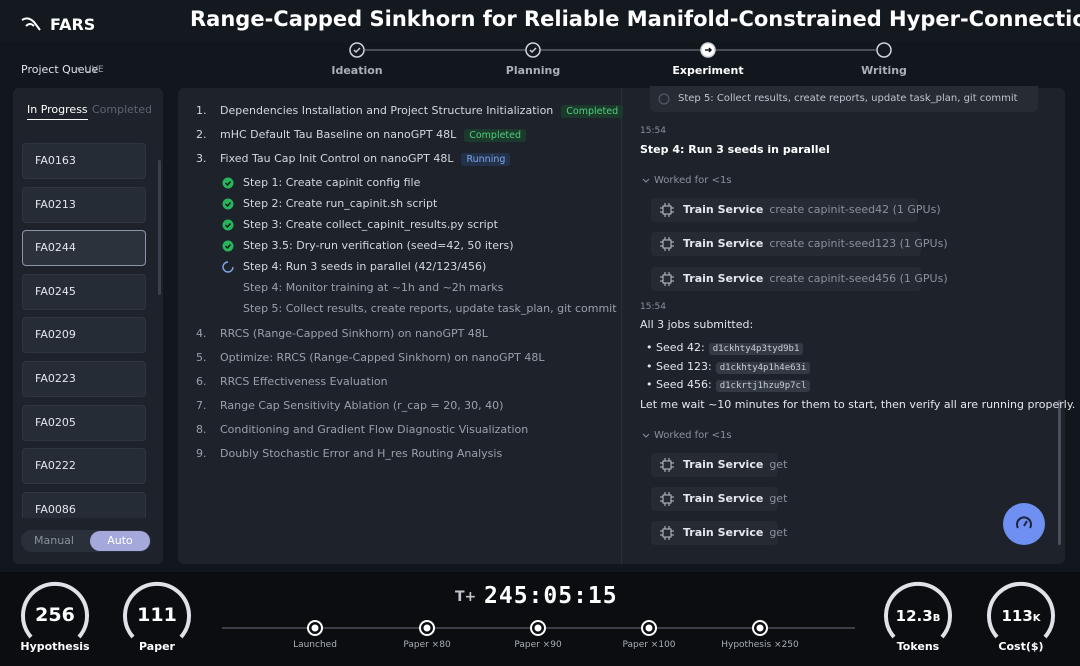  Describe the element at coordinates (684, 384) in the screenshot. I see `seed-label: Seed 456:` at that location.